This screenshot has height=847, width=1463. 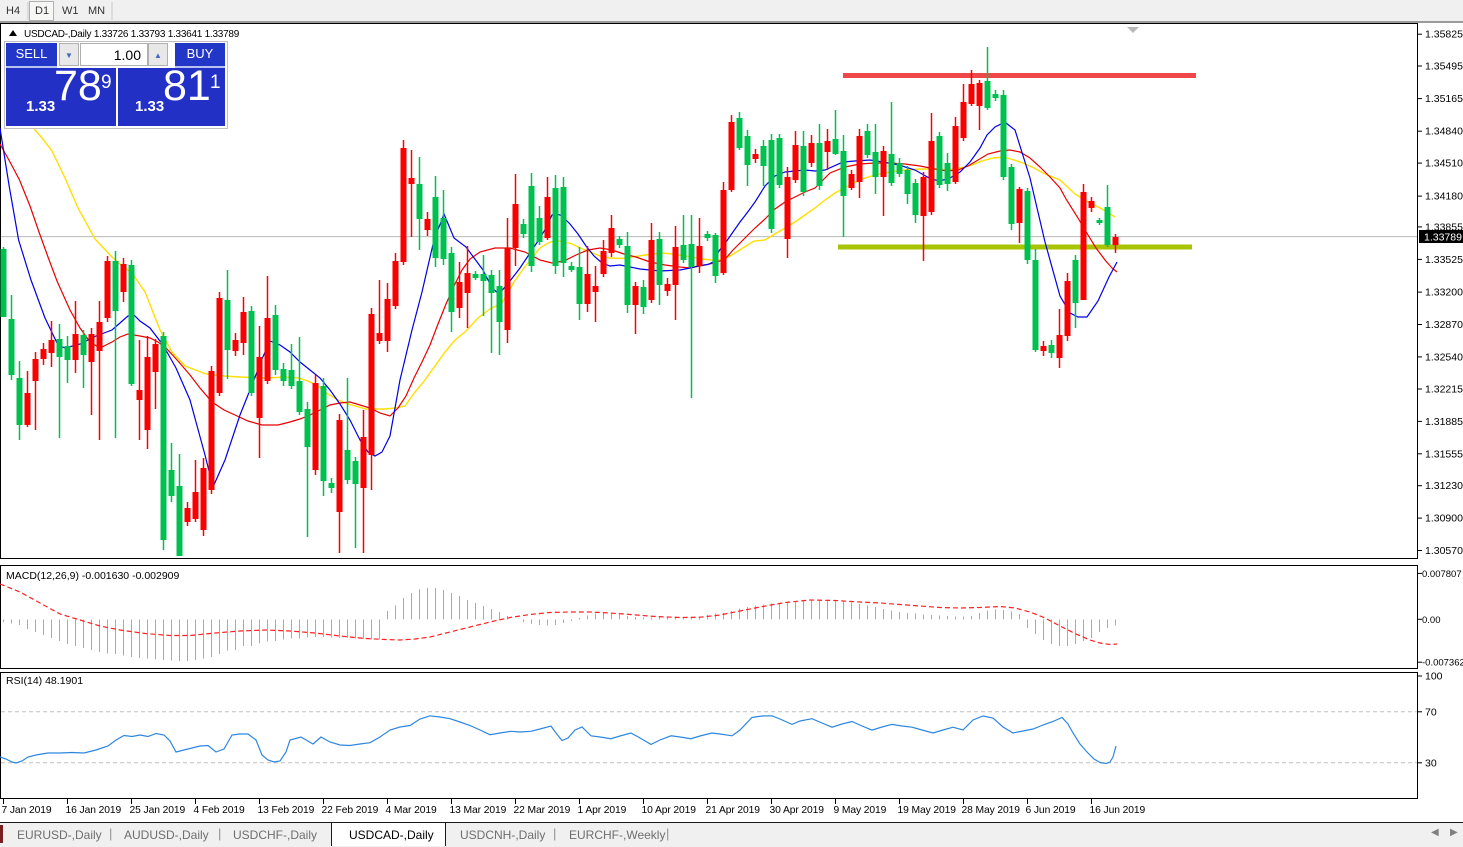 What do you see at coordinates (1444, 99) in the screenshot?
I see `svg-text: 1.35165` at bounding box center [1444, 99].